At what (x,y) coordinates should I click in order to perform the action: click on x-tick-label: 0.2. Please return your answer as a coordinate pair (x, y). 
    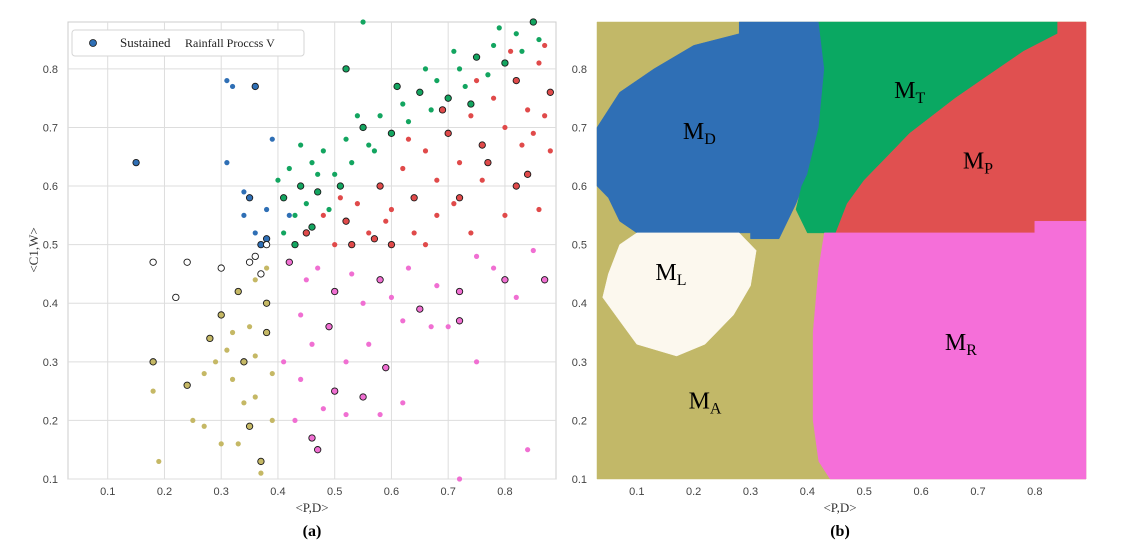
    Looking at the image, I should click on (164, 492).